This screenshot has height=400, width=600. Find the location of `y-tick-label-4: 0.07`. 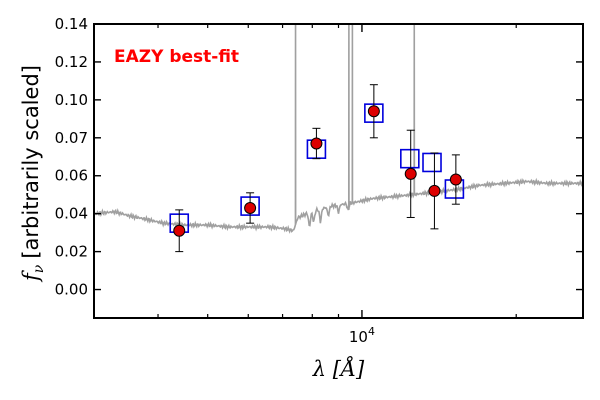

y-tick-label-4: 0.07 is located at coordinates (71, 138).